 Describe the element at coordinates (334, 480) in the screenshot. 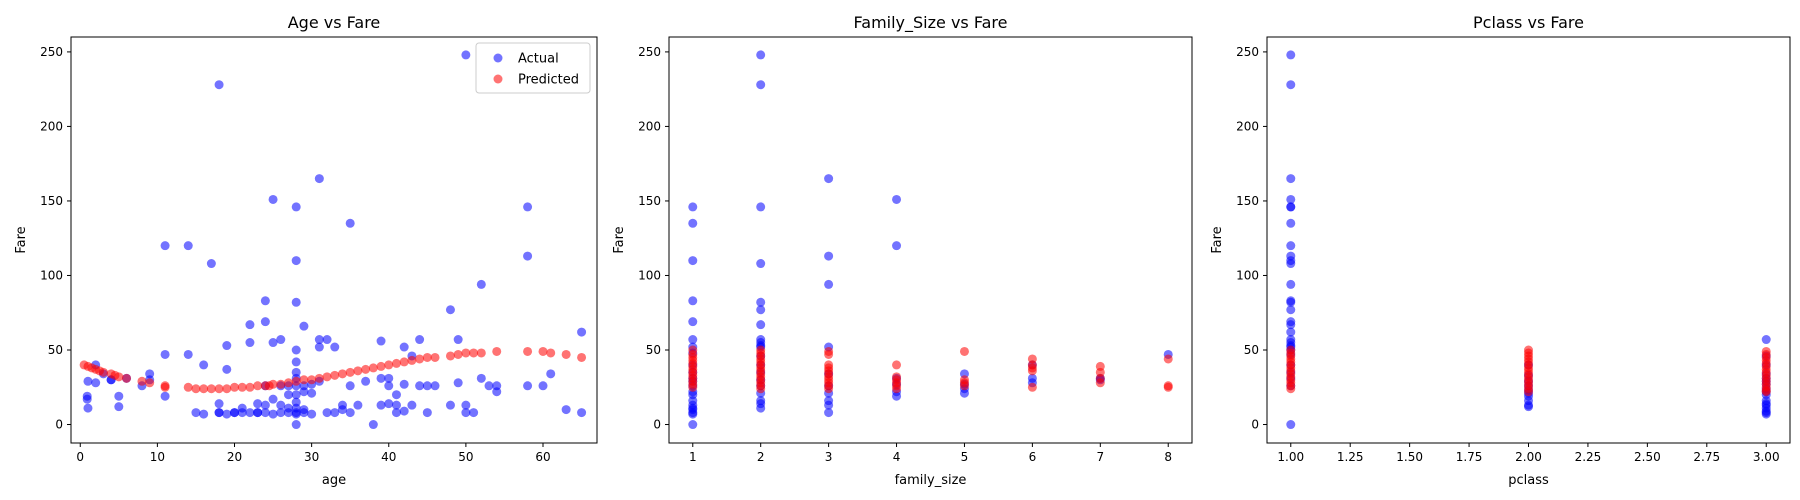

I see `x-axis-label: age` at that location.